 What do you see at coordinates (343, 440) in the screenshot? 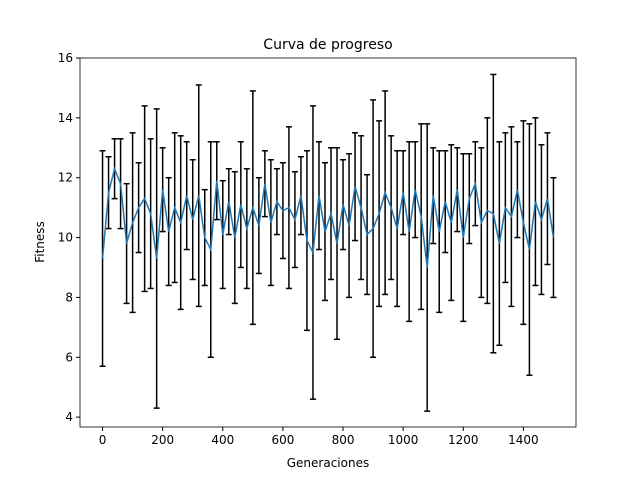
I see `x-tick-label: 800` at bounding box center [343, 440].